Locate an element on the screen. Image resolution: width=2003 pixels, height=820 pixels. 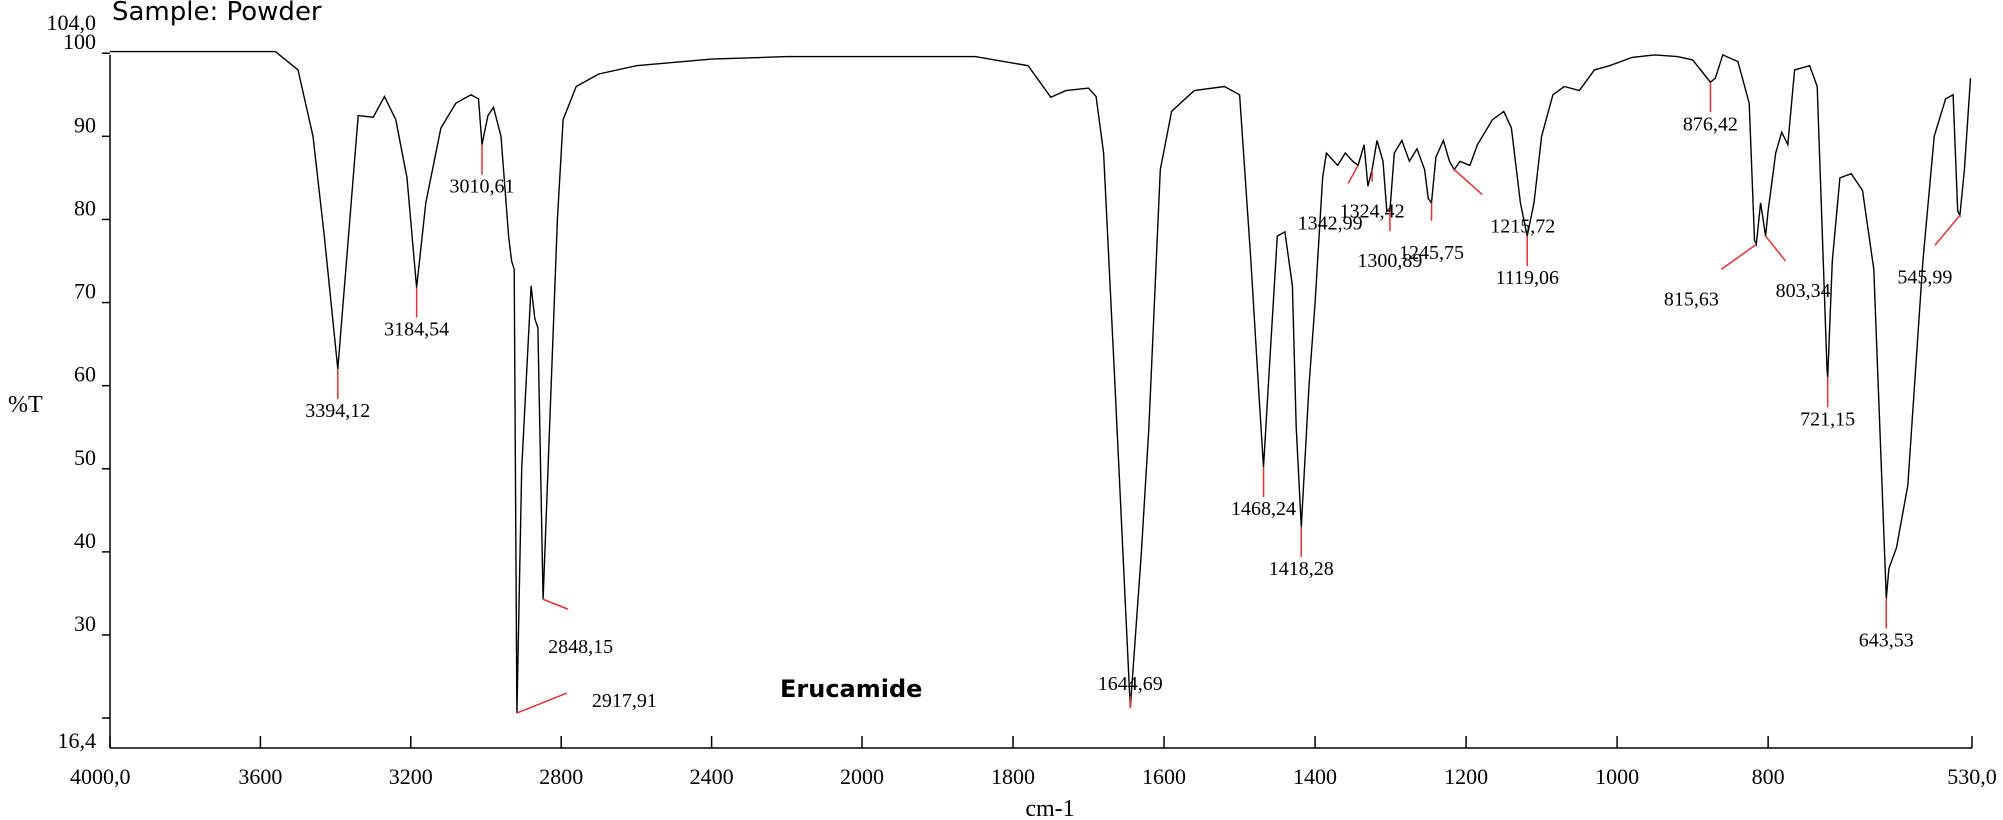
peak-label: 1215,72 is located at coordinates (1522, 227).